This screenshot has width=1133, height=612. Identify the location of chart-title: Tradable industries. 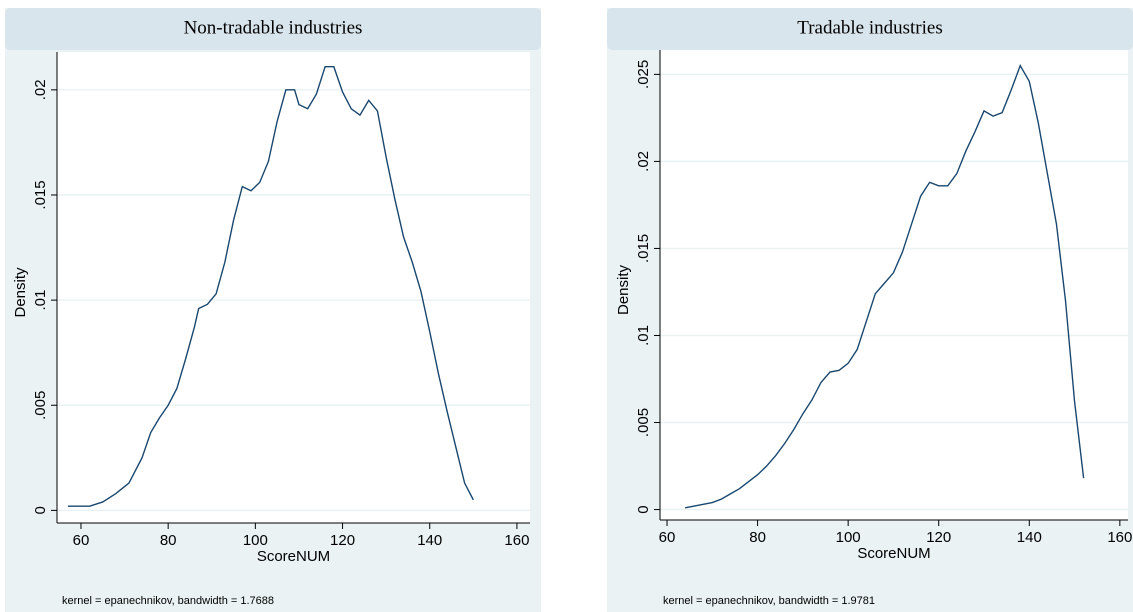
(869, 27).